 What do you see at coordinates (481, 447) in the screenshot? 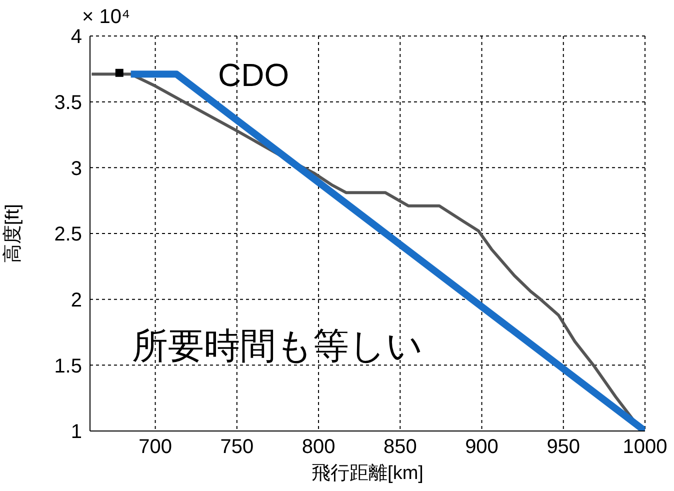
I see `x-tick-label: 900` at bounding box center [481, 447].